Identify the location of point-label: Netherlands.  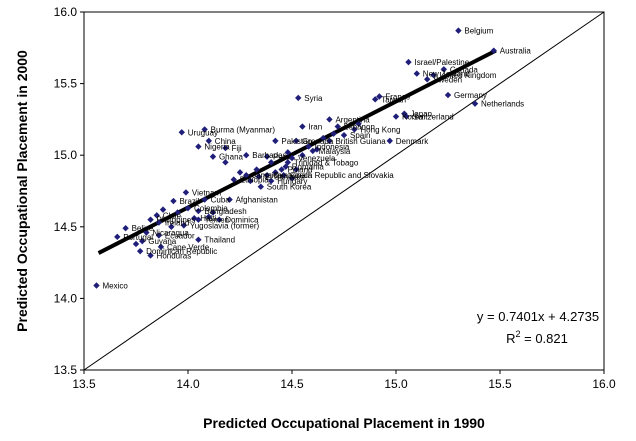
(502, 104).